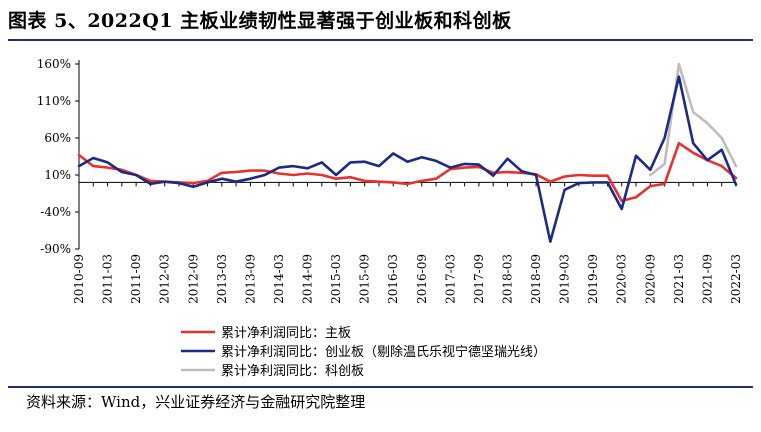 Image resolution: width=761 pixels, height=432 pixels. I want to click on x-tick-label: 2020-03, so click(622, 279).